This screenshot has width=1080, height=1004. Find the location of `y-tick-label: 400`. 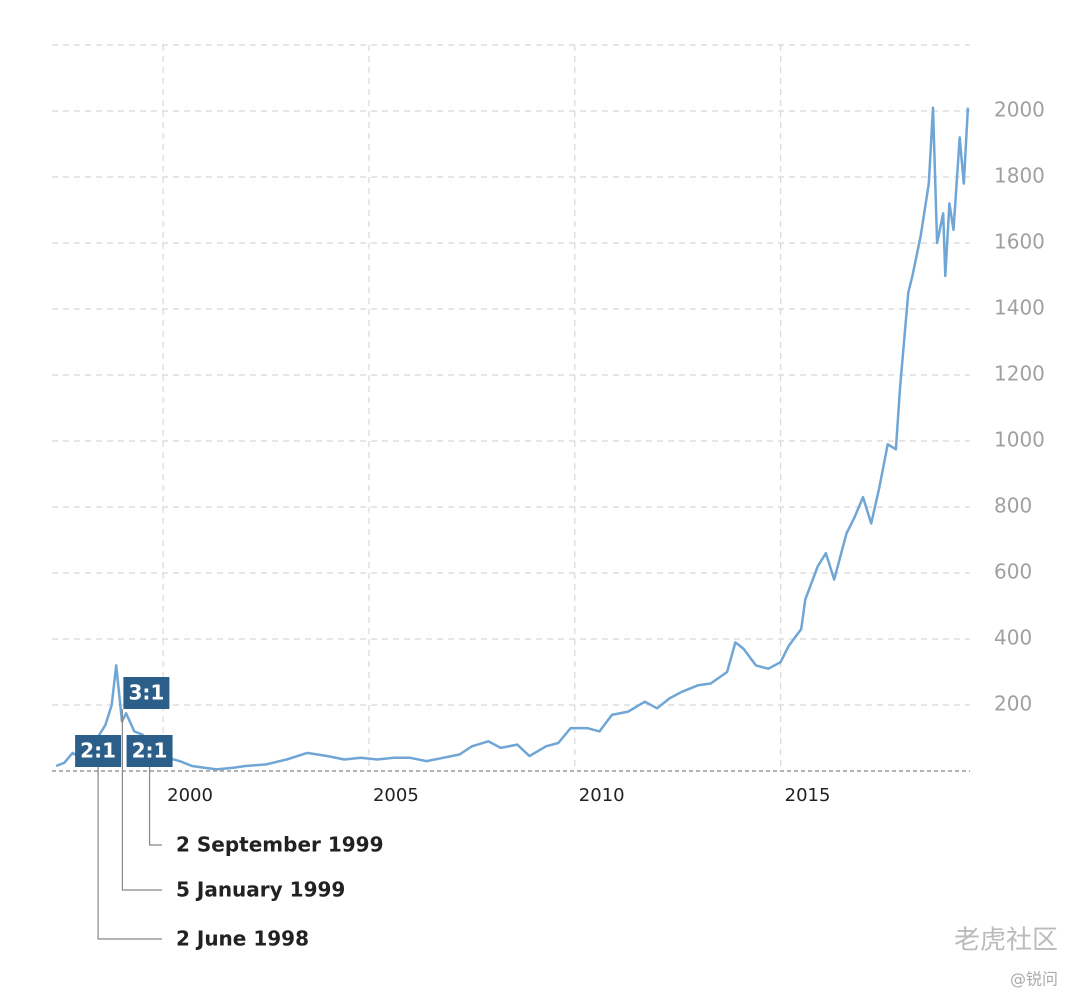

y-tick-label: 400 is located at coordinates (1013, 638).